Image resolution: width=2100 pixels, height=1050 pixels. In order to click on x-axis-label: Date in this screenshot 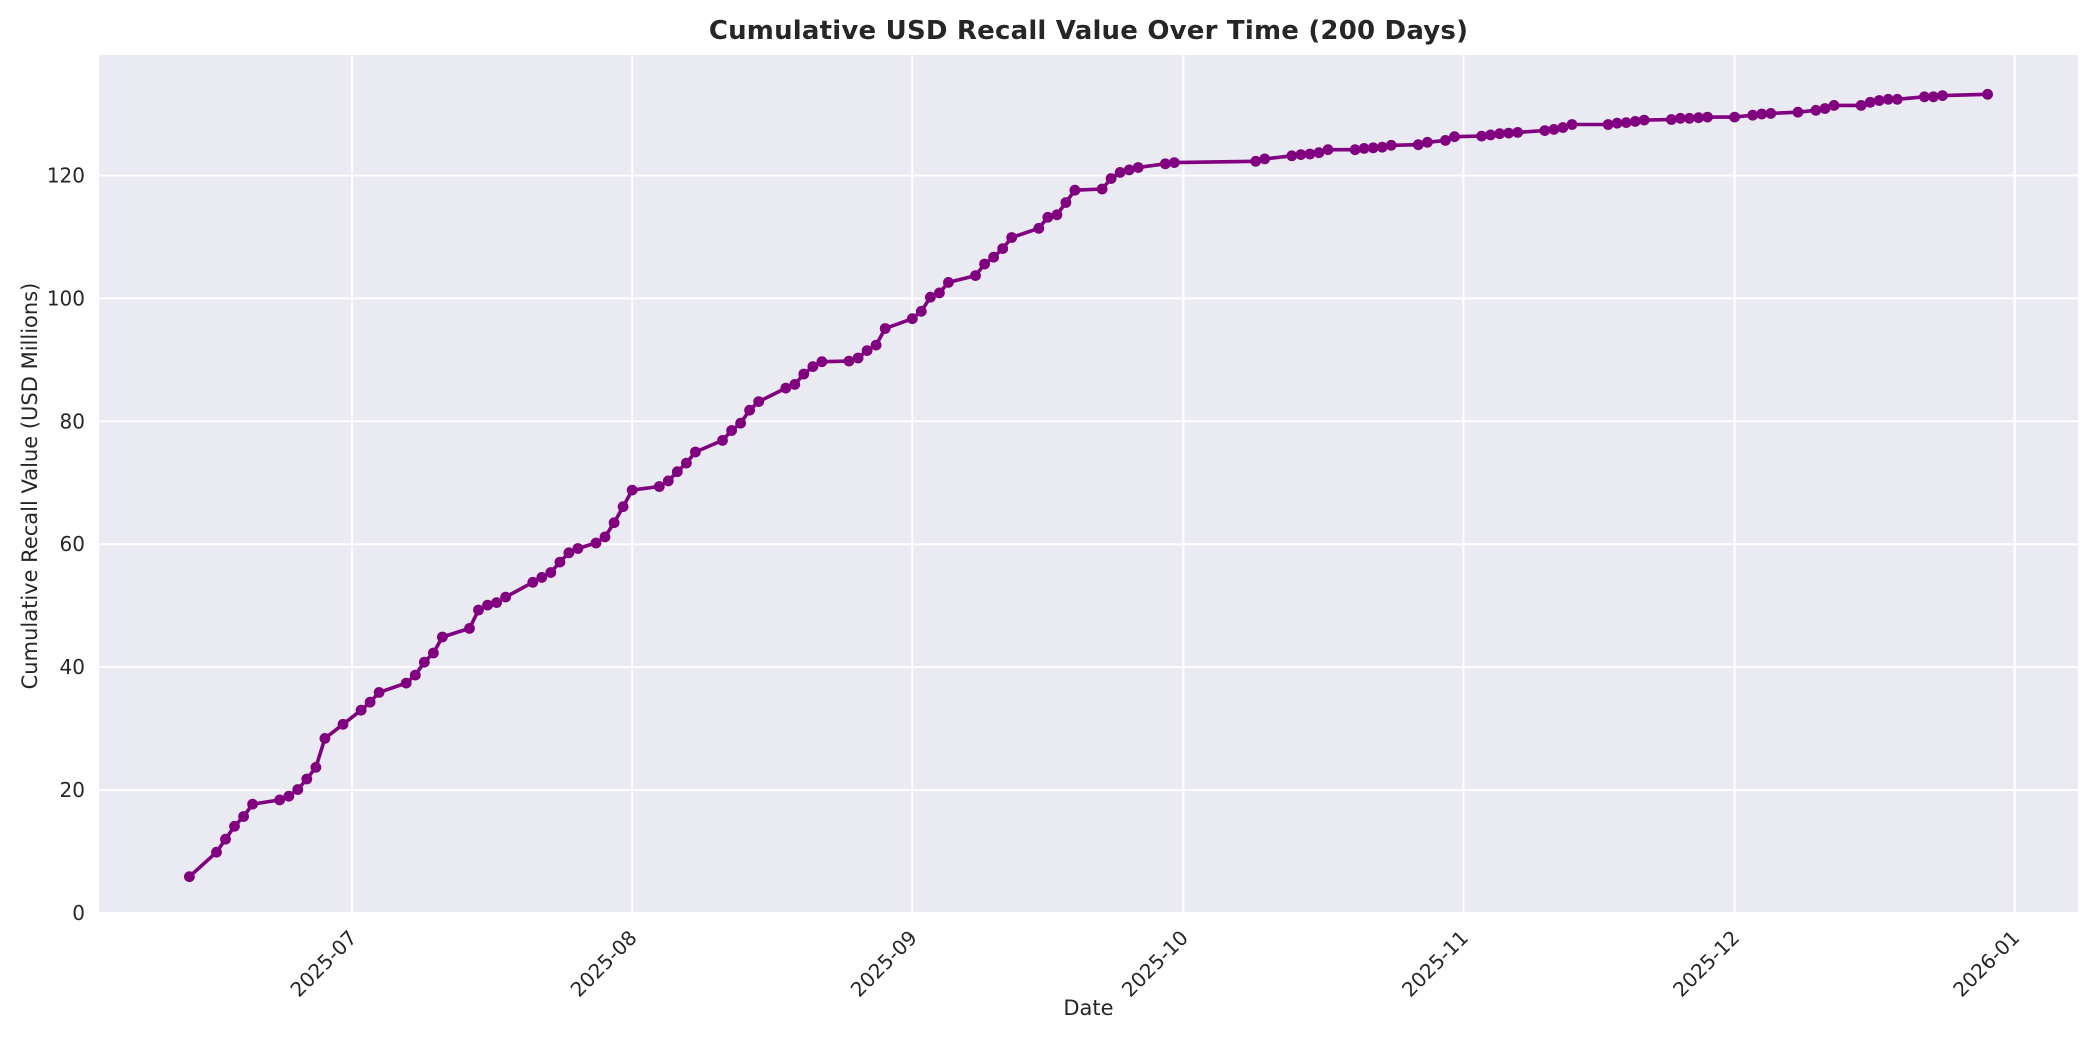, I will do `click(1088, 1008)`.